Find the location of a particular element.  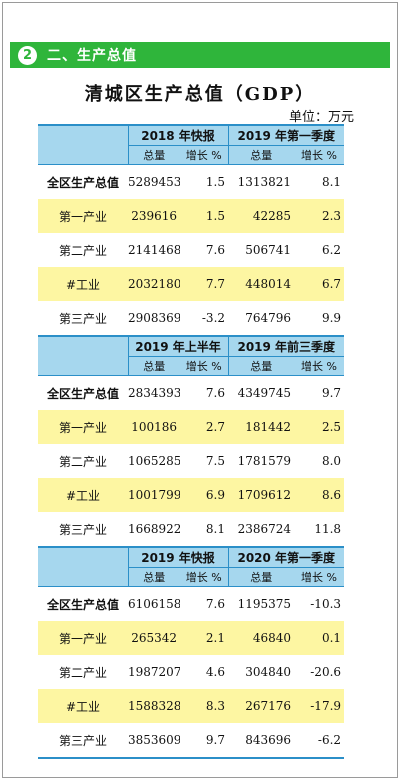

cell-total: 2141468 is located at coordinates (154, 250).